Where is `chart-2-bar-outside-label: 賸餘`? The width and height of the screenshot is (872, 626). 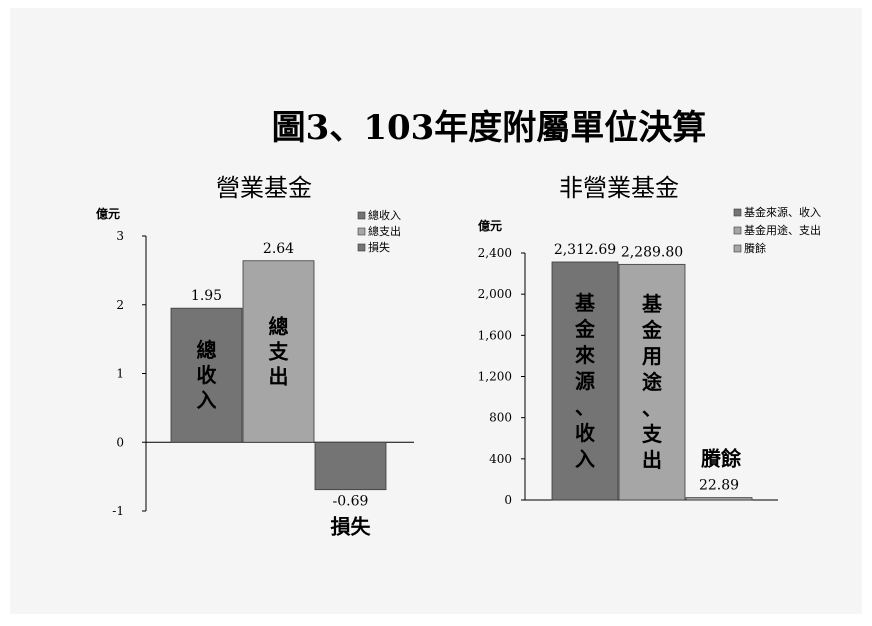
chart-2-bar-outside-label: 賸餘 is located at coordinates (721, 459).